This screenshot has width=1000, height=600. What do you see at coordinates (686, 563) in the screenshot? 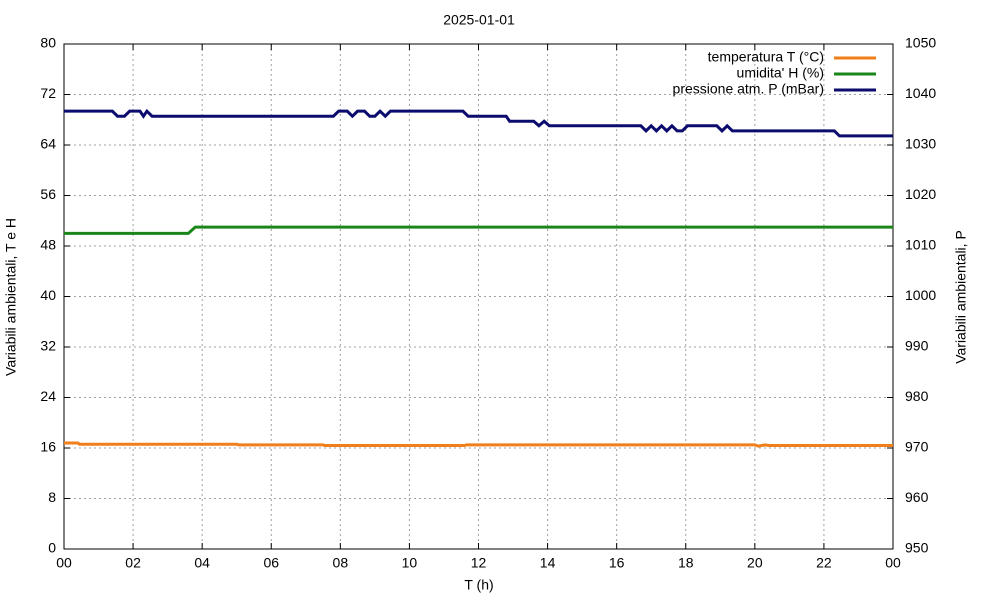
I see `x-tick-label: 18` at bounding box center [686, 563].